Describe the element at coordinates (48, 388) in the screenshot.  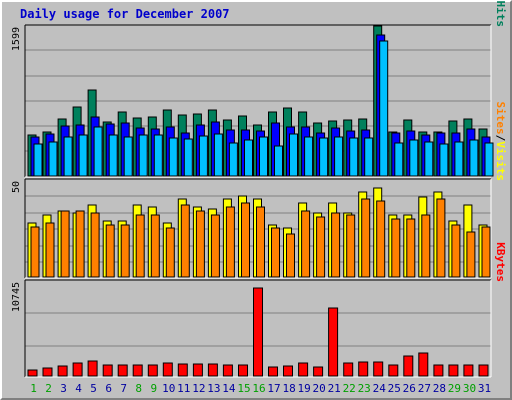
I see `x-tick-label-day-2: 2` at that location.